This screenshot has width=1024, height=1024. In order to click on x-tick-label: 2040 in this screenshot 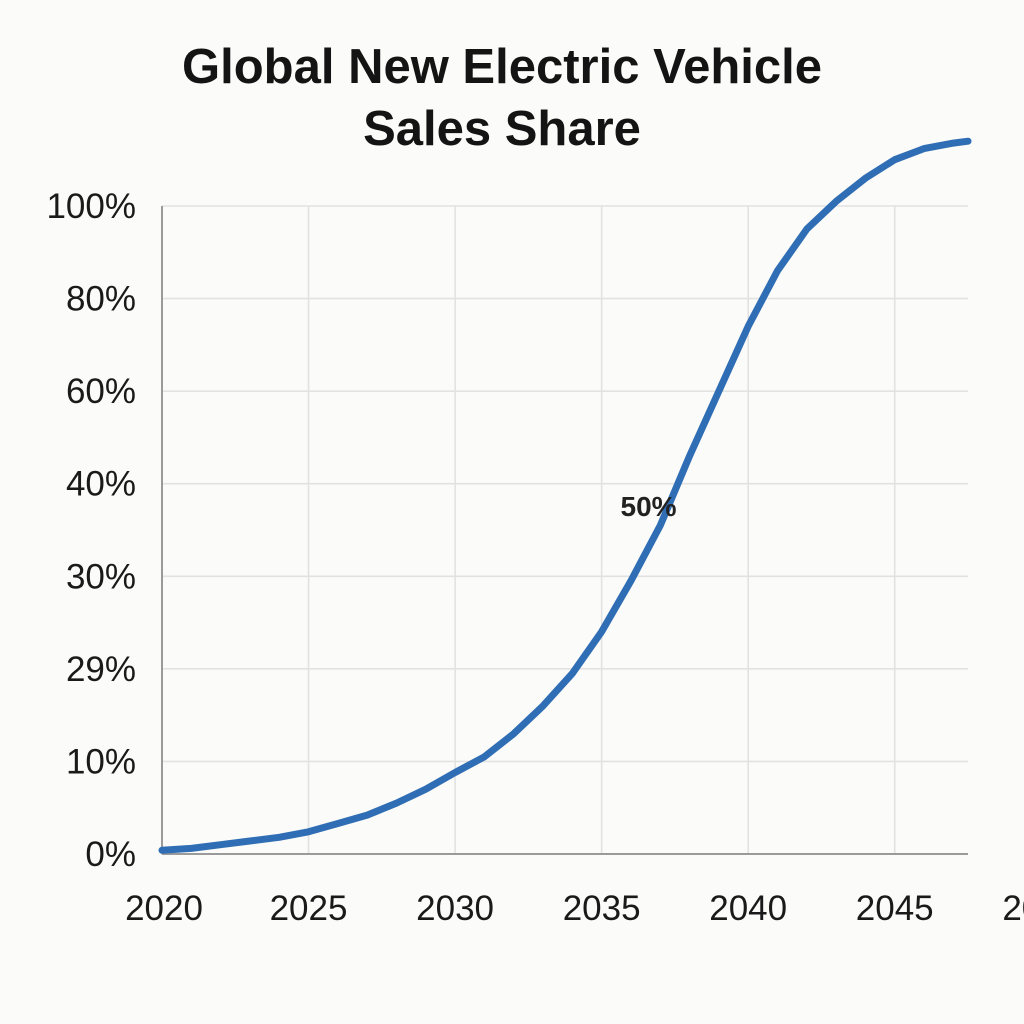, I will do `click(748, 908)`.